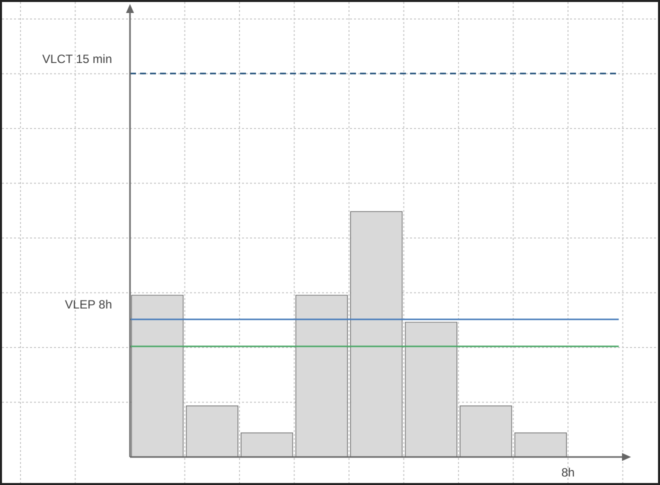 This screenshot has height=485, width=660. Describe the element at coordinates (88, 305) in the screenshot. I see `ref-line-label: VLEP 8h` at that location.